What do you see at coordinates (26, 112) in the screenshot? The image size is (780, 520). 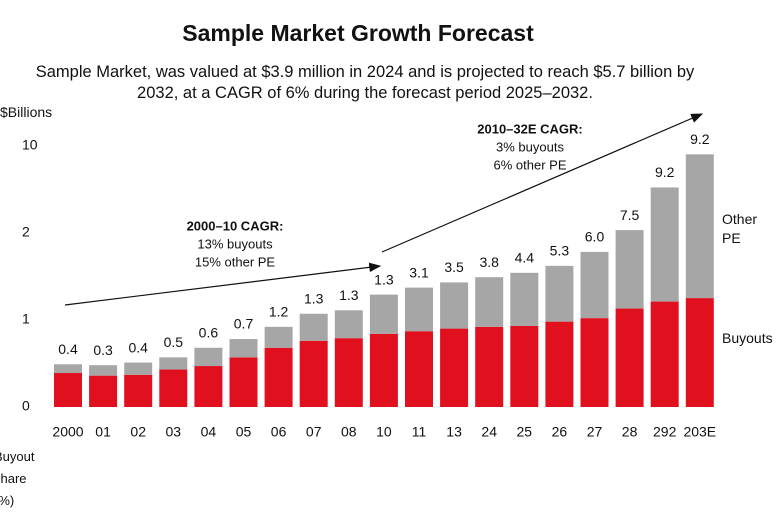 I see `y-axis-title: $Billions` at bounding box center [26, 112].